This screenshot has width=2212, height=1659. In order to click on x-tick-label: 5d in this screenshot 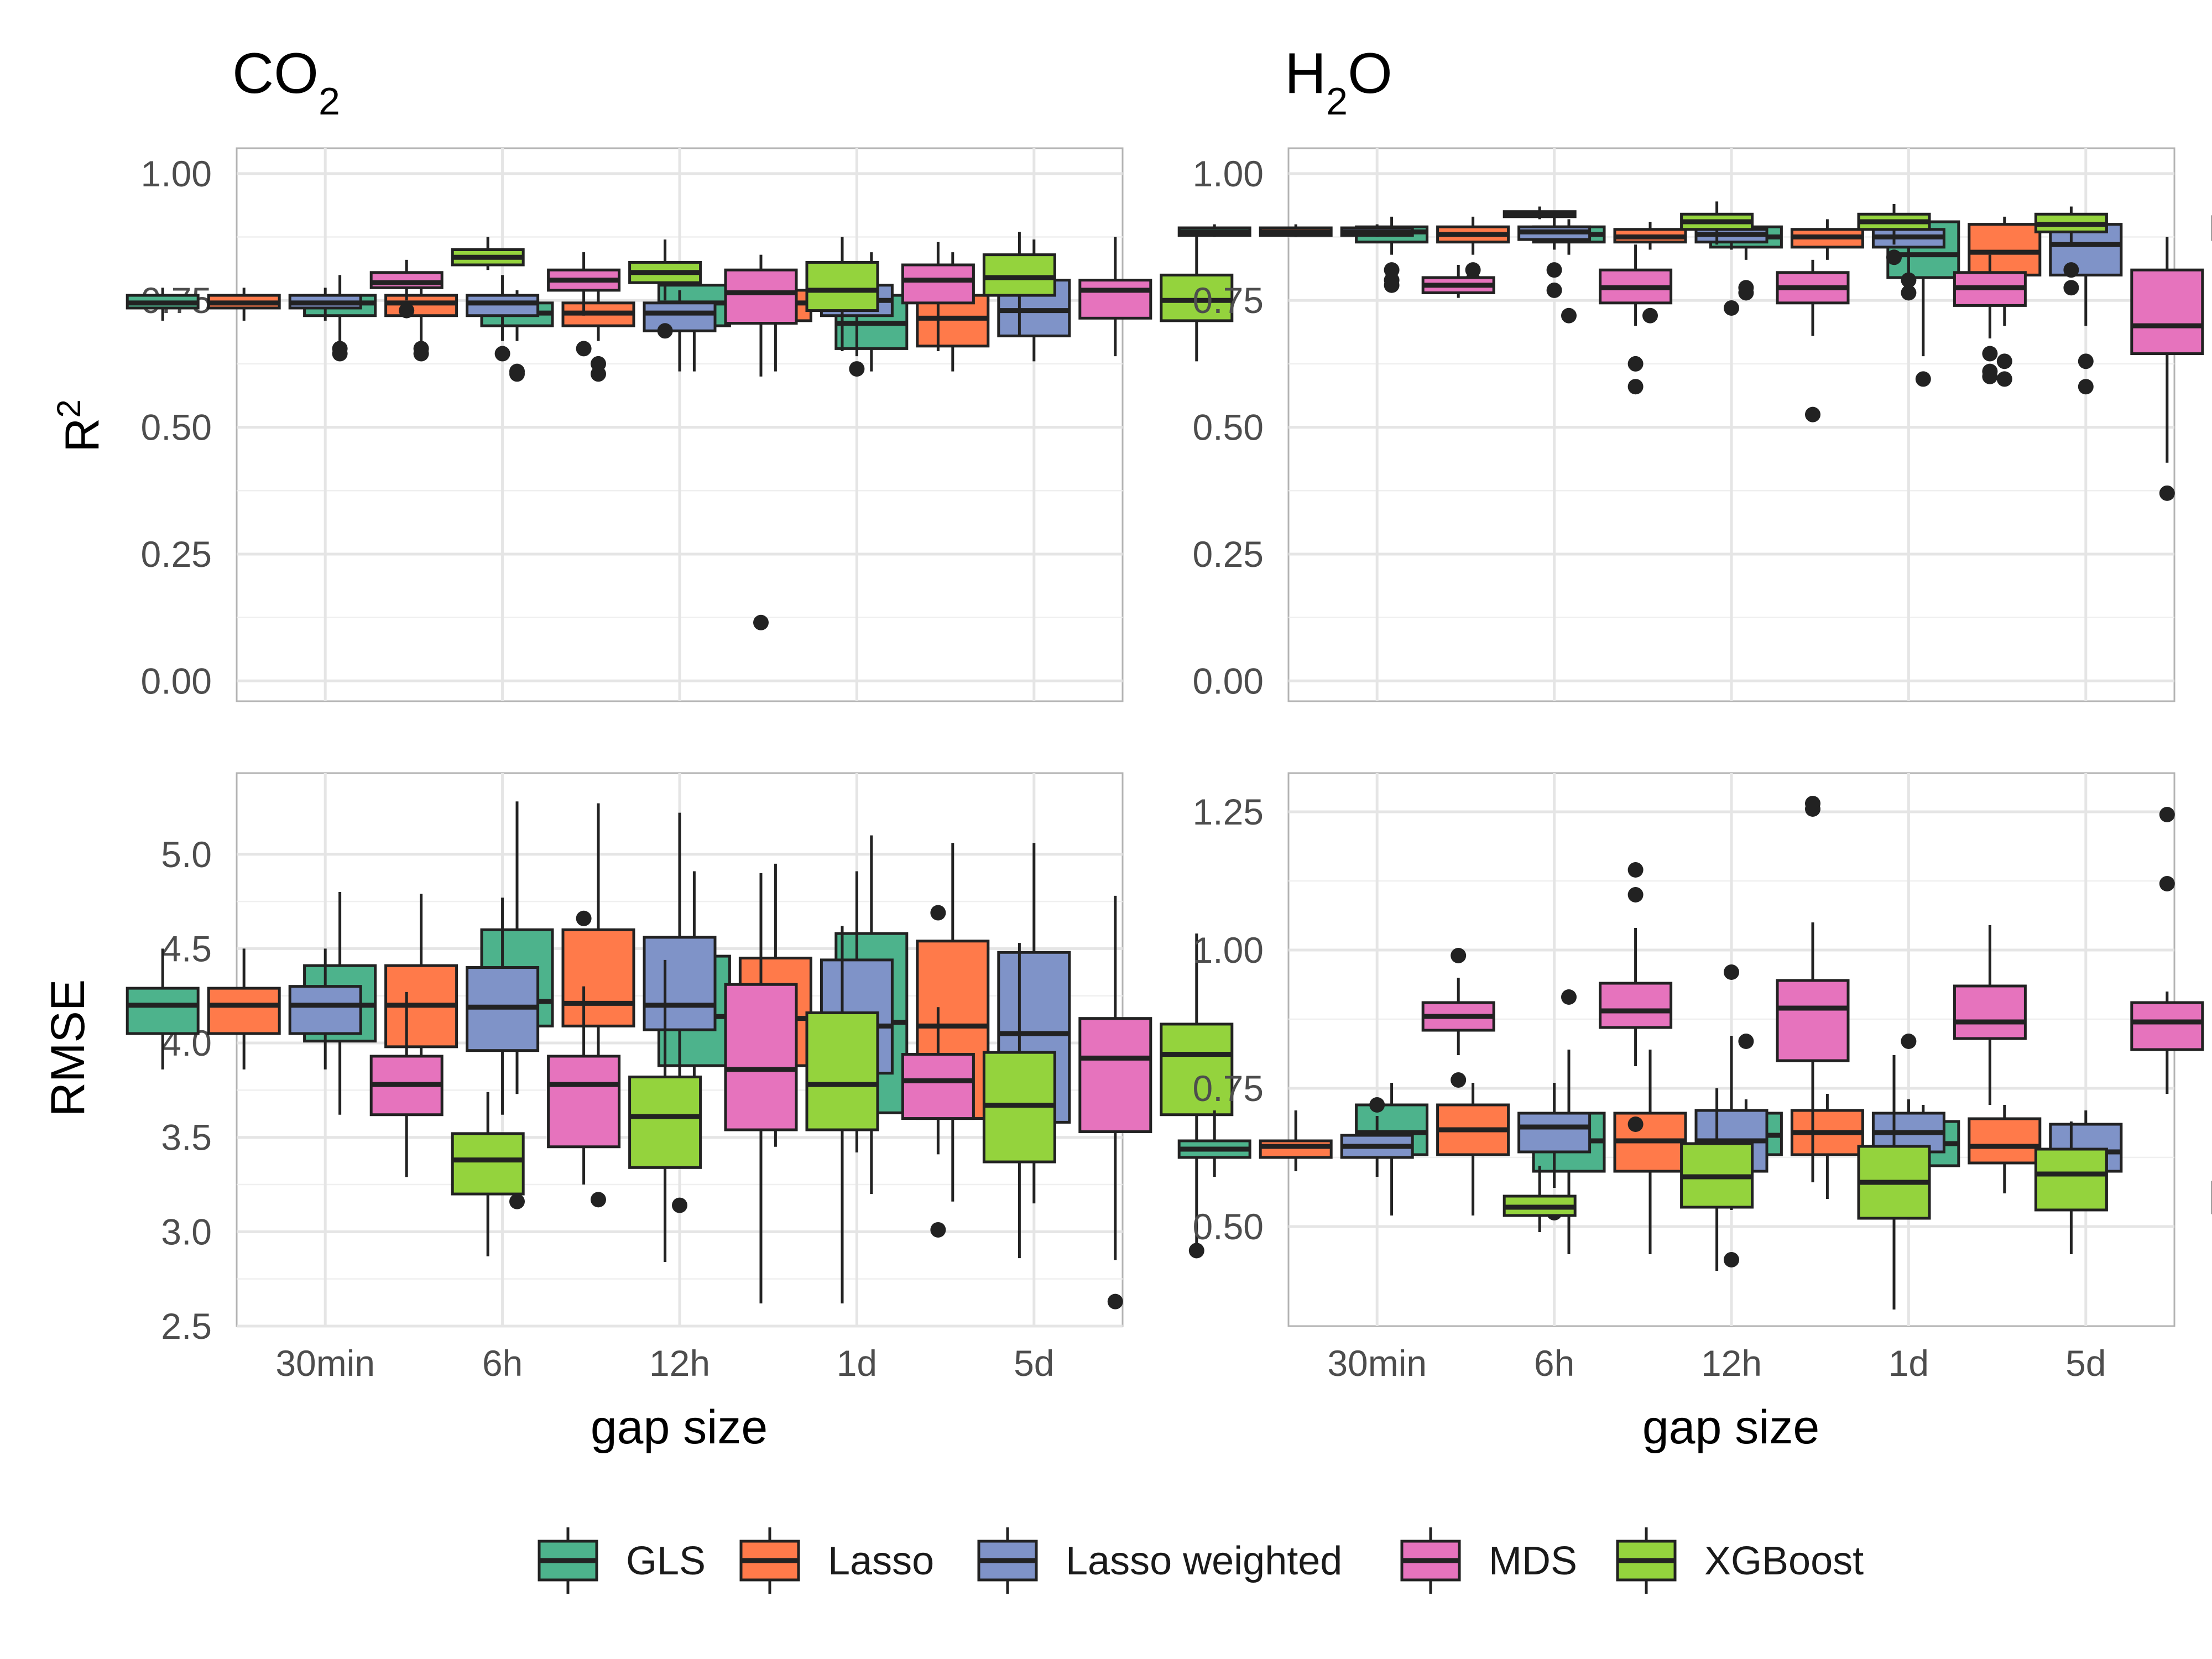, I will do `click(1034, 1364)`.